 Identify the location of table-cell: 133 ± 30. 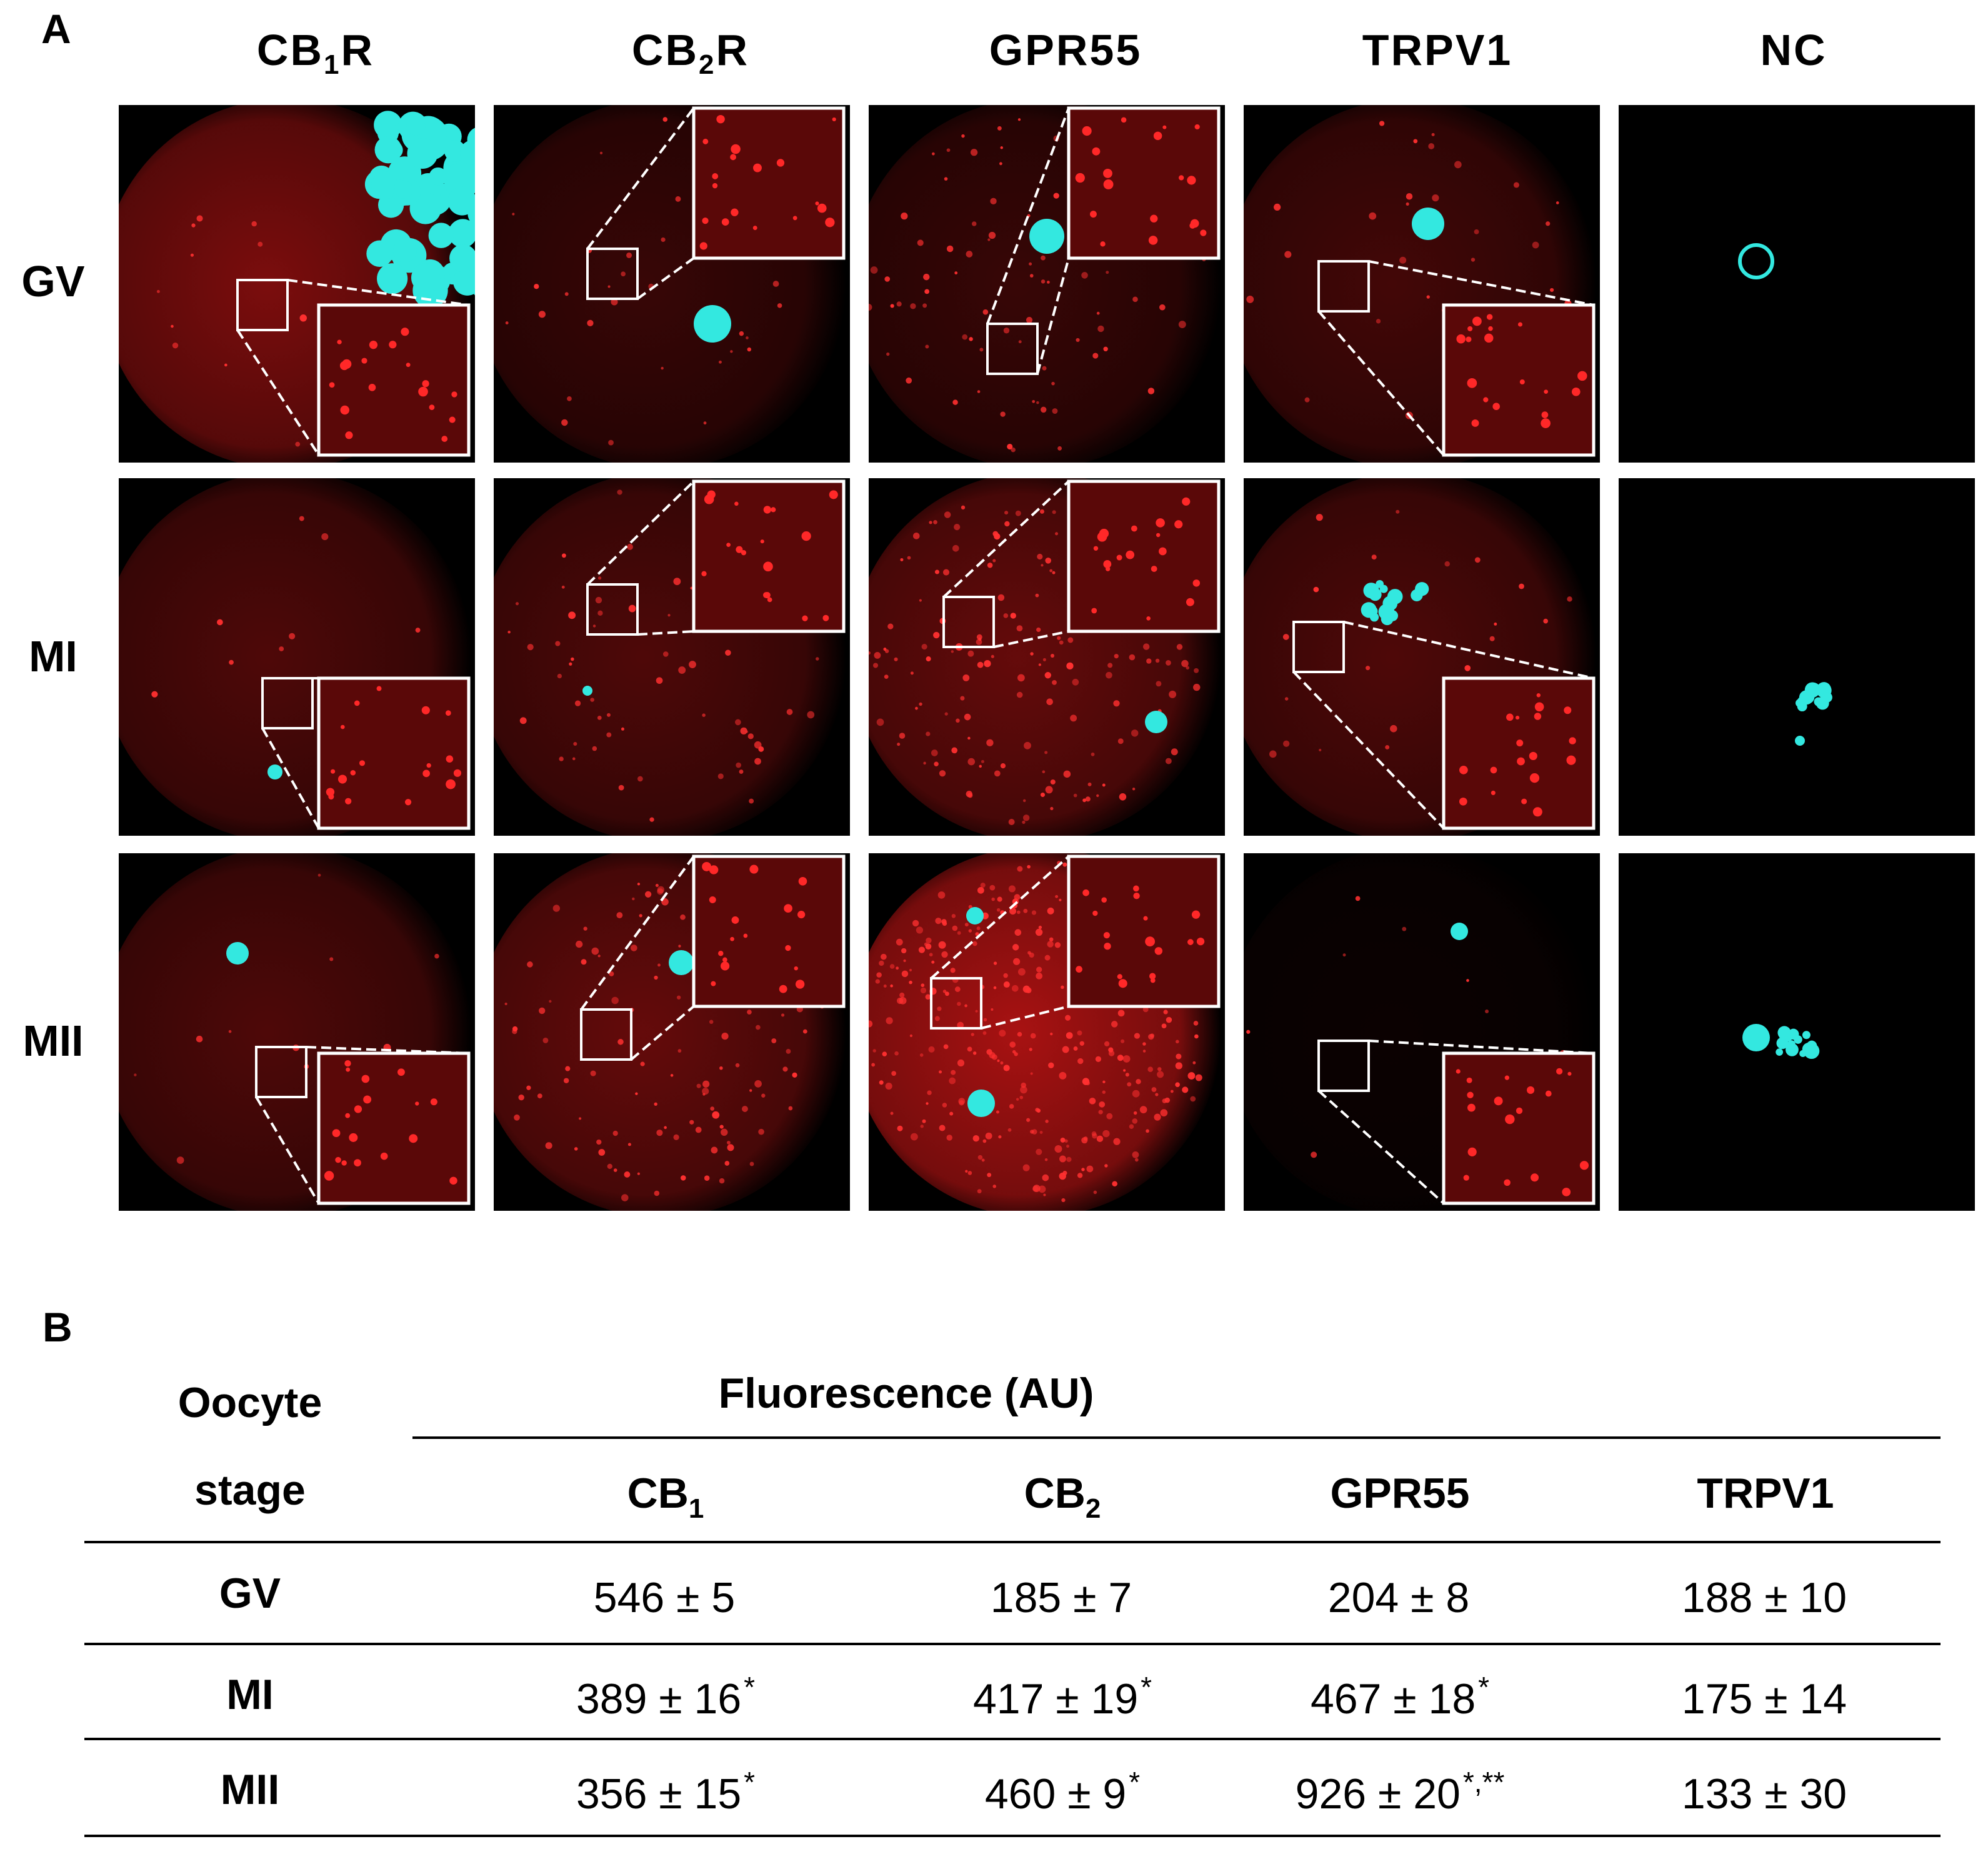
(1764, 1794).